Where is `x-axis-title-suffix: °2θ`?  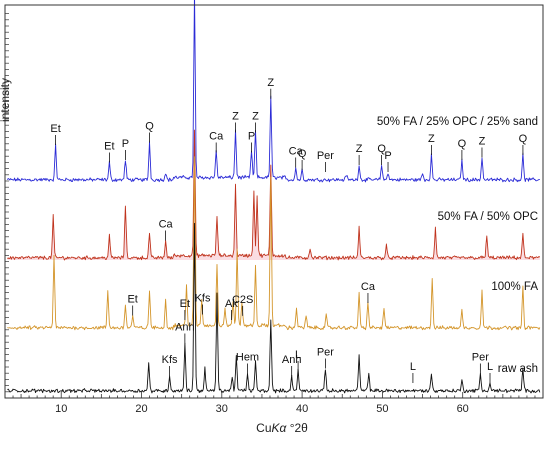 x-axis-title-suffix: °2θ is located at coordinates (297, 428).